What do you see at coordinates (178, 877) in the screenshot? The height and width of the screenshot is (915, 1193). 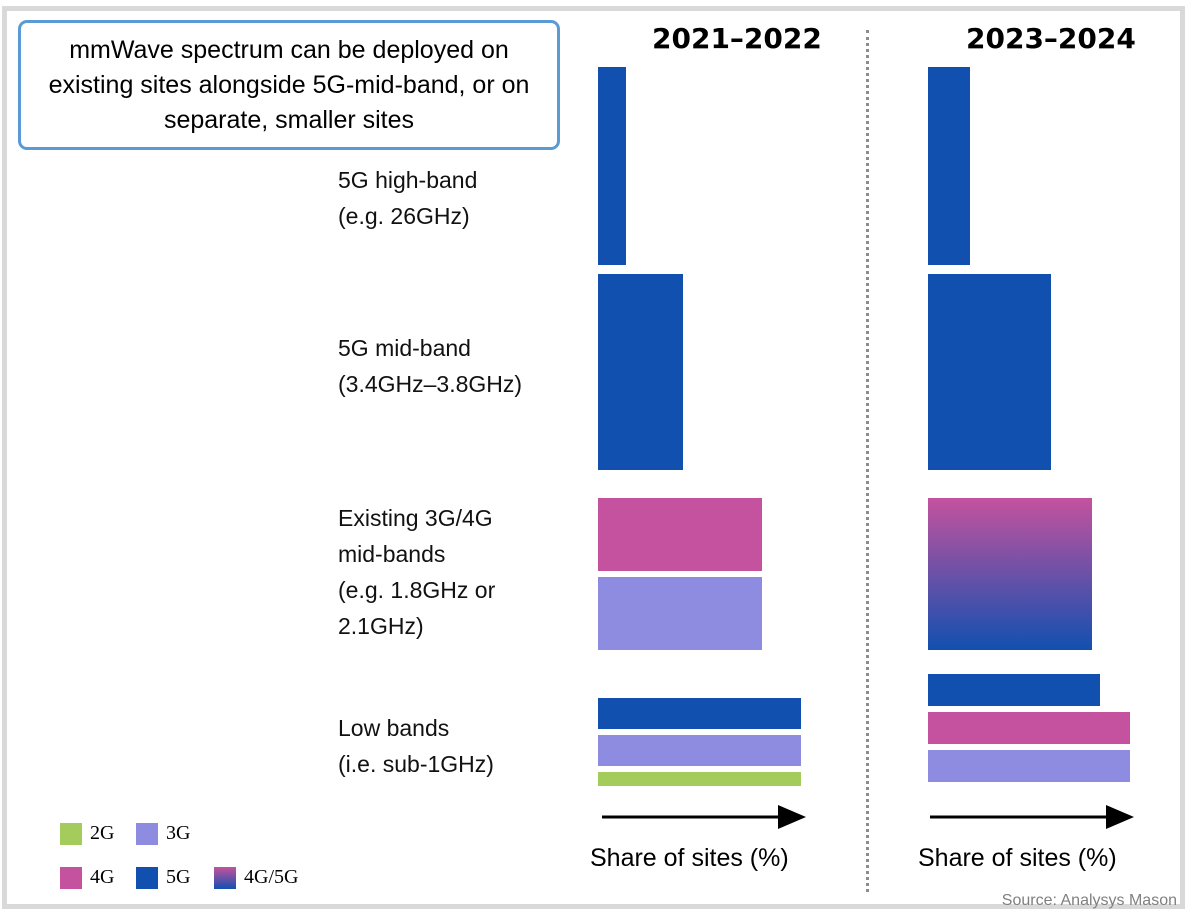 I see `legend-label-5g: 5G` at bounding box center [178, 877].